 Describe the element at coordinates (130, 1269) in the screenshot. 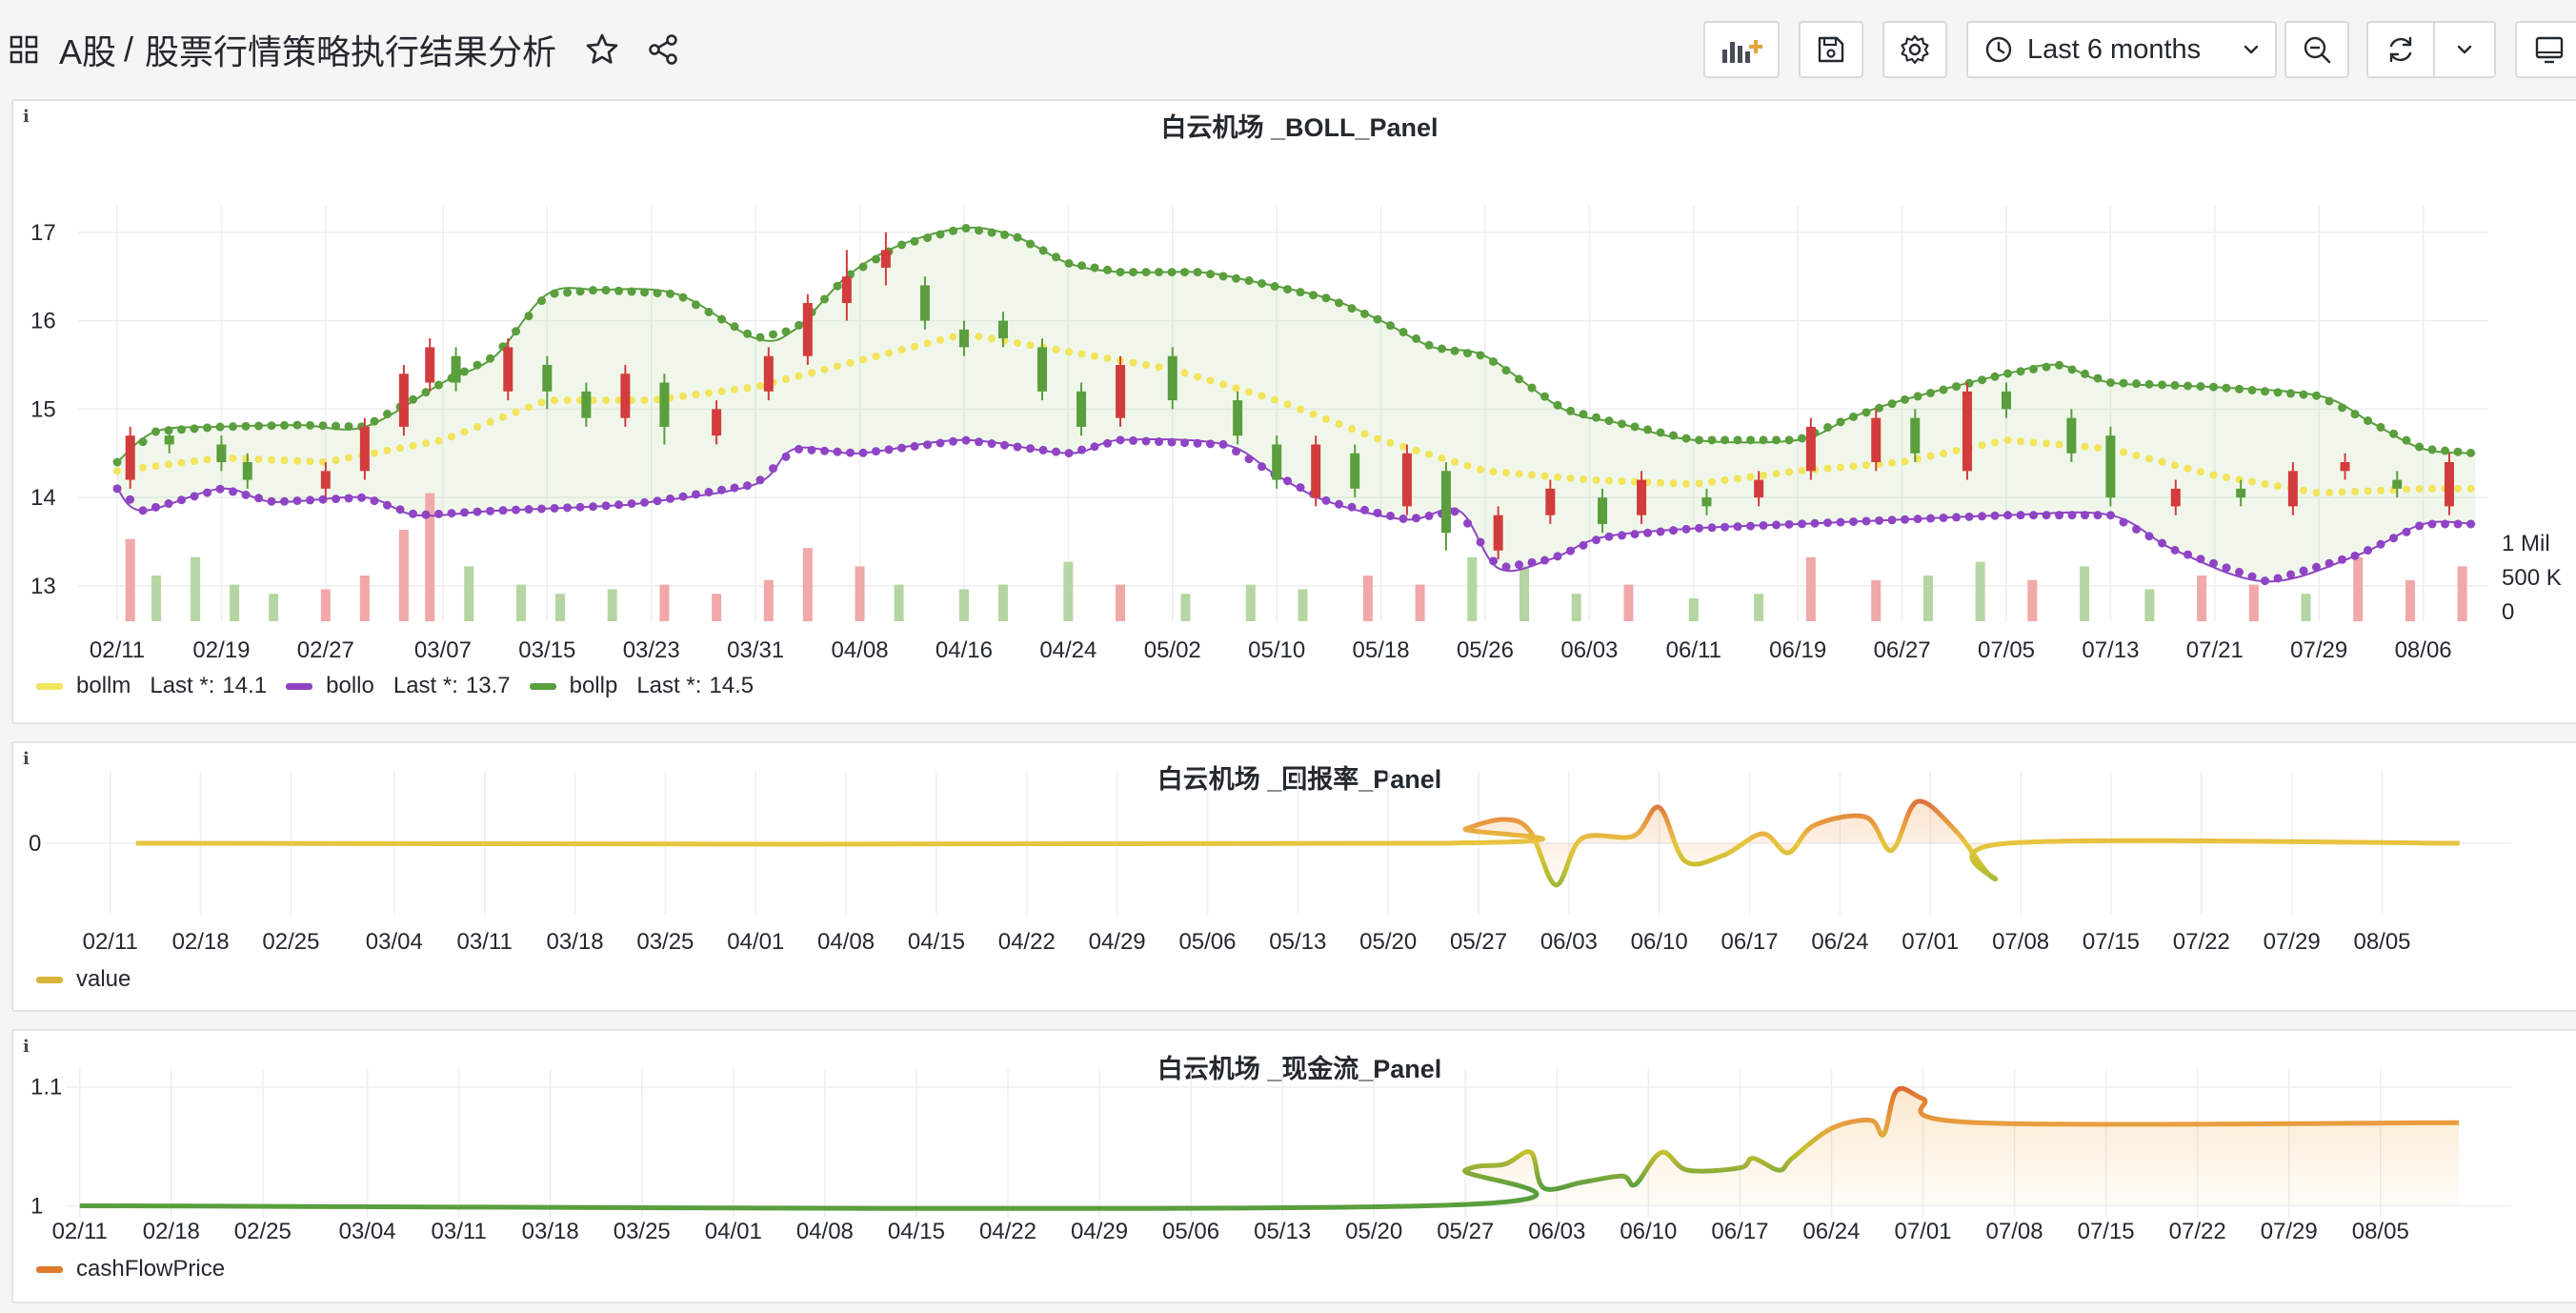

I see `legend-item-cashflowprice: cashFlowPrice` at that location.